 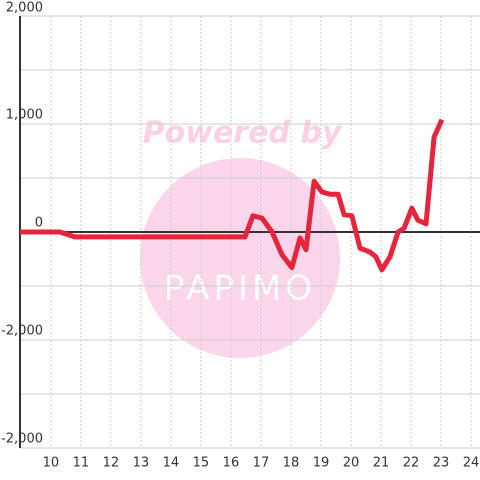 I want to click on watermark-logo: PAPIMO, so click(x=240, y=289).